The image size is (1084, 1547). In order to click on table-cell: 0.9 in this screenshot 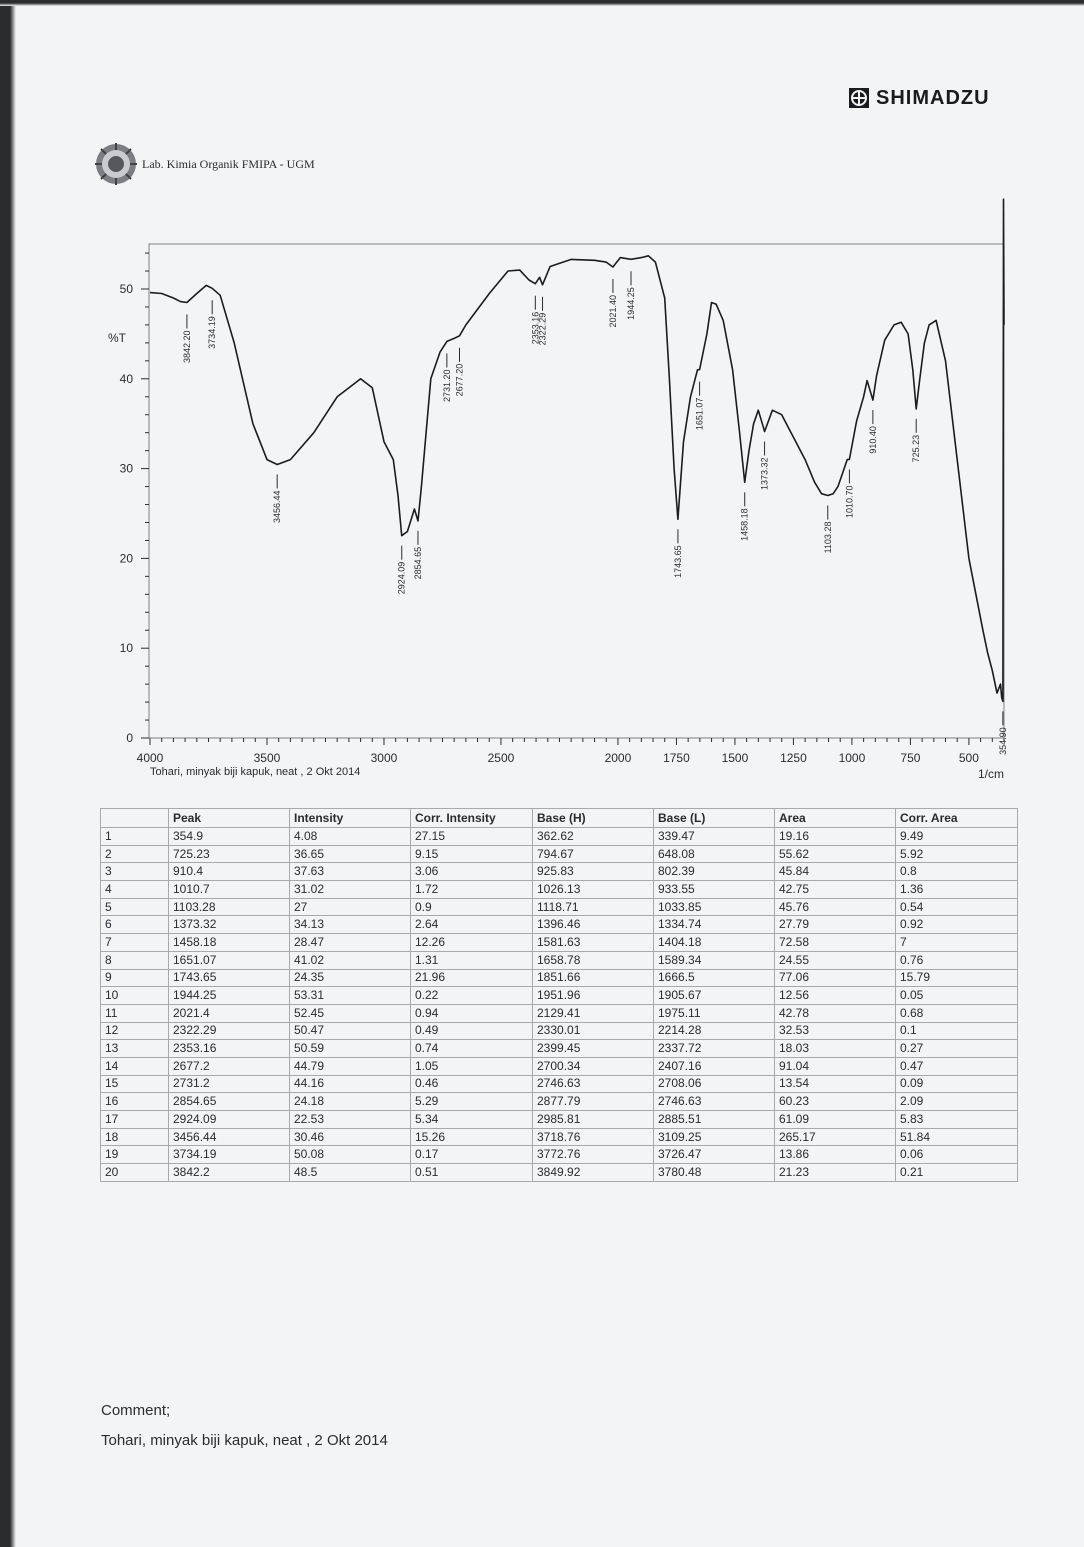, I will do `click(471, 907)`.